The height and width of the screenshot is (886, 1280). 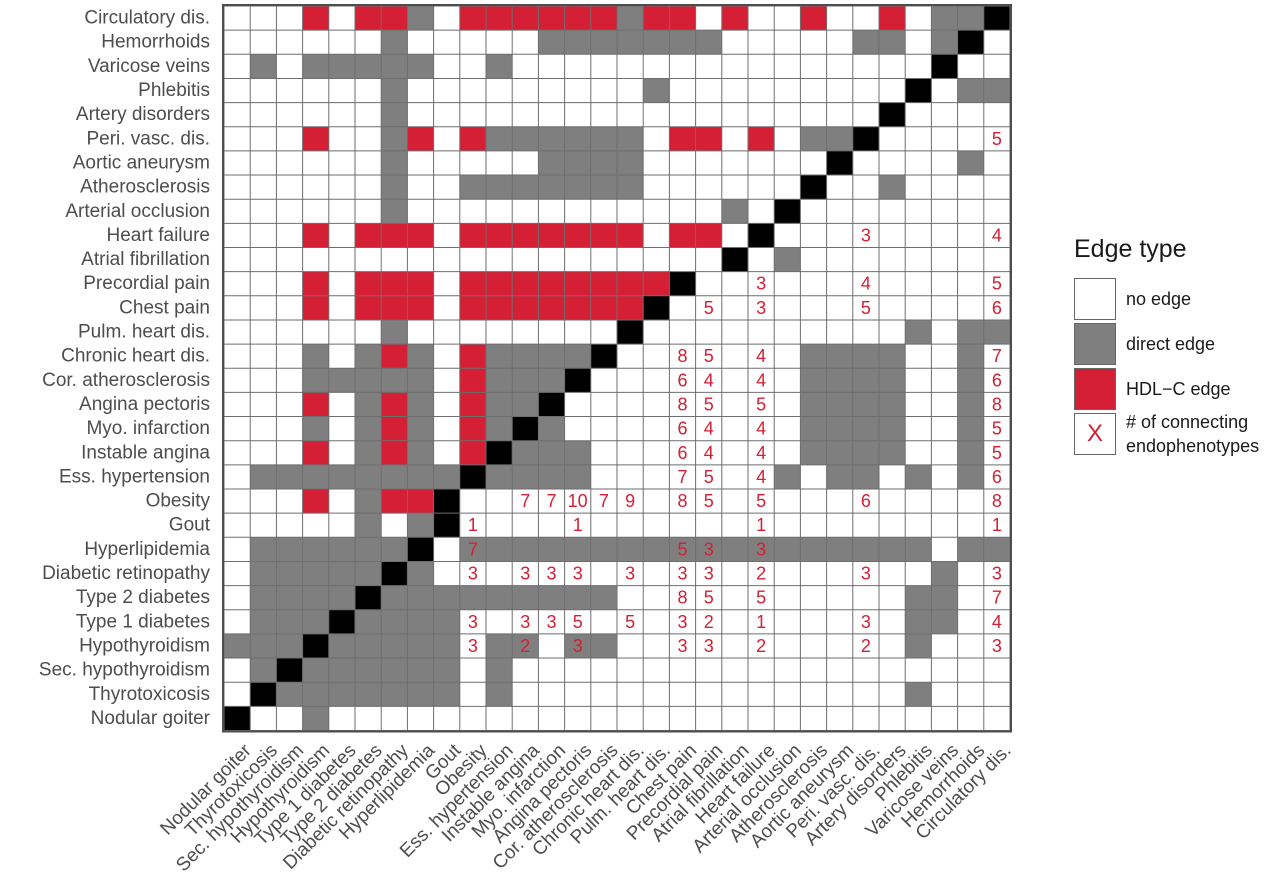 I want to click on y-tick-label-chronic-heart-dis: Chronic heart dis., so click(x=135, y=356).